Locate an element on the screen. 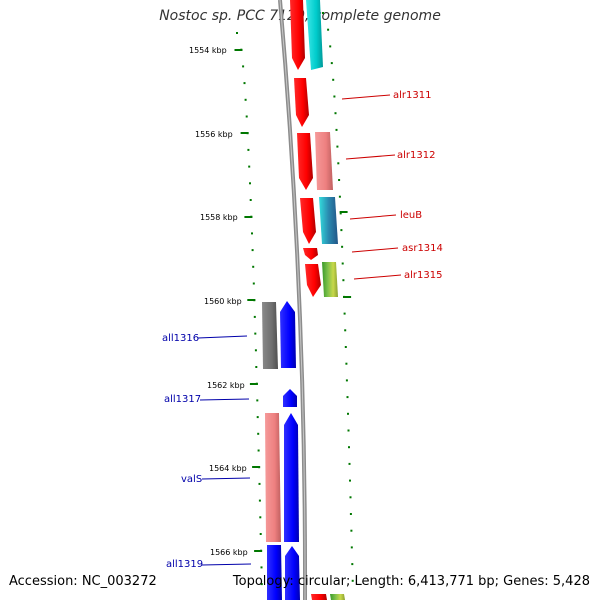  forward-strand-genes is located at coordinates (317, 300).